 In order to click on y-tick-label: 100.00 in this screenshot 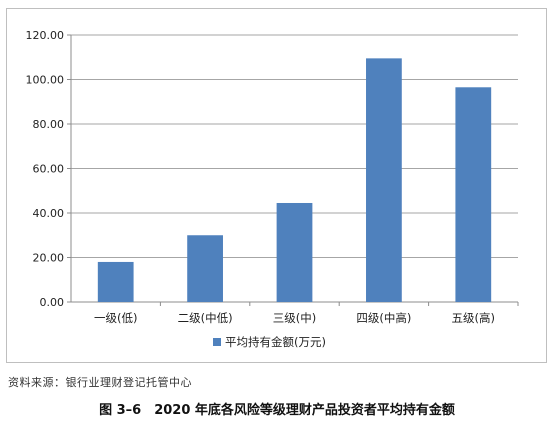, I will do `click(45, 80)`.